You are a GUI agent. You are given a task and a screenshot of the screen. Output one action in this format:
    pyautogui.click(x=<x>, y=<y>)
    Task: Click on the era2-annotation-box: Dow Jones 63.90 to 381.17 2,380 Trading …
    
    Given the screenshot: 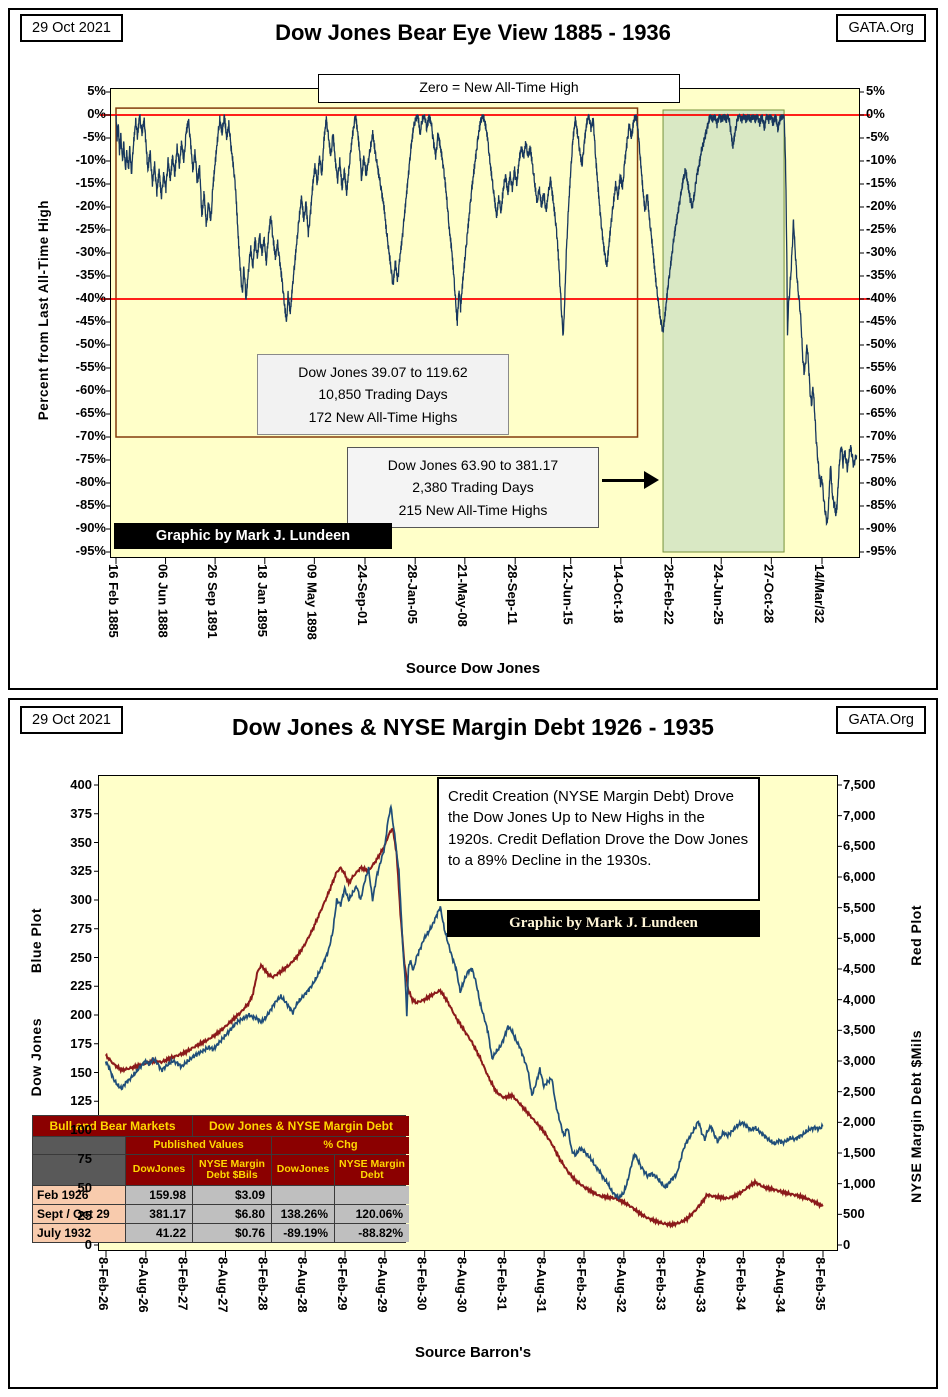 What is the action you would take?
    pyautogui.click(x=473, y=488)
    